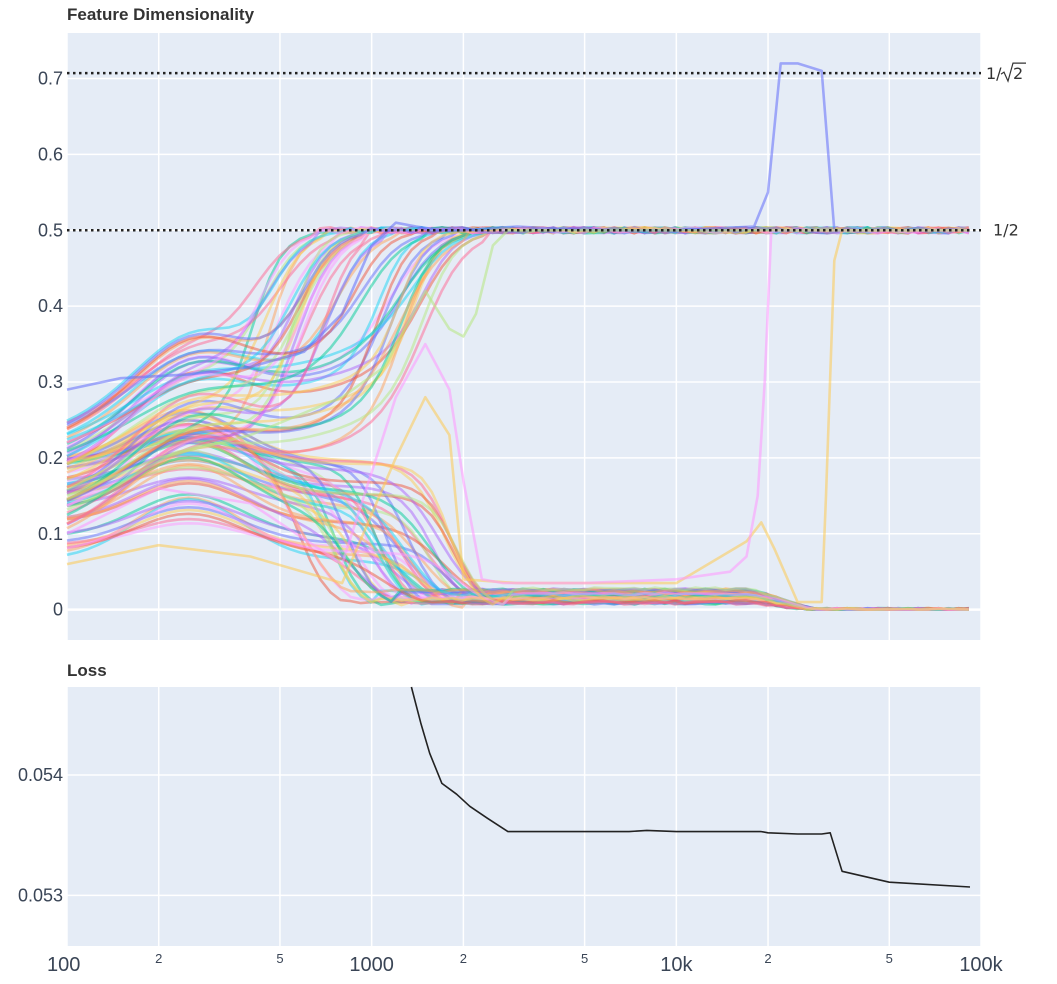 This screenshot has width=1057, height=984. I want to click on dimensionality-y-axis: 0 0.1 0.2 0.3 0.4 0.5 0.6 0.7, so click(50, 344).